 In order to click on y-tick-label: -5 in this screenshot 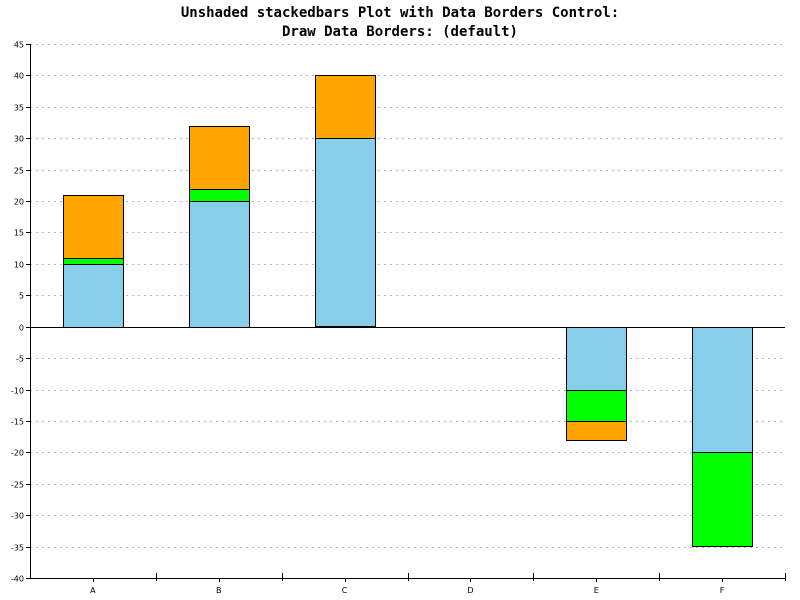, I will do `click(20, 359)`.